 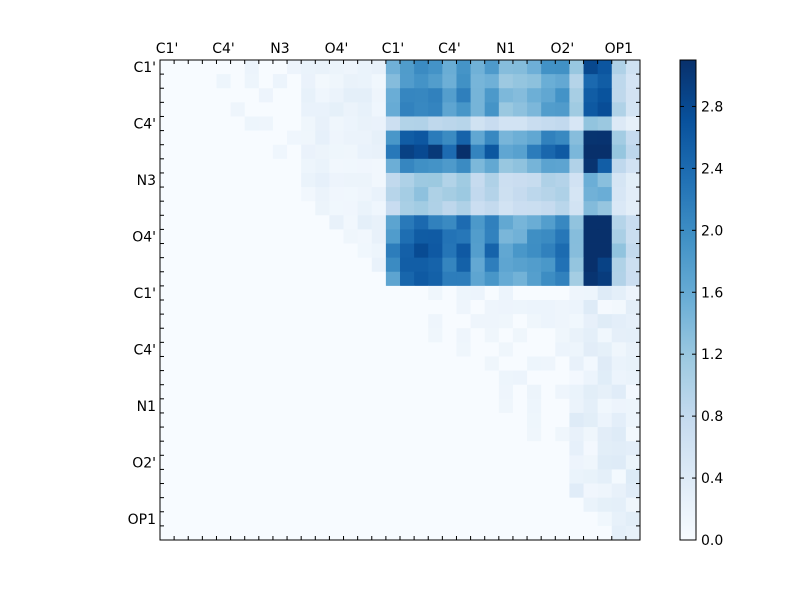 What do you see at coordinates (279, 49) in the screenshot?
I see `x-tick-label: N3` at bounding box center [279, 49].